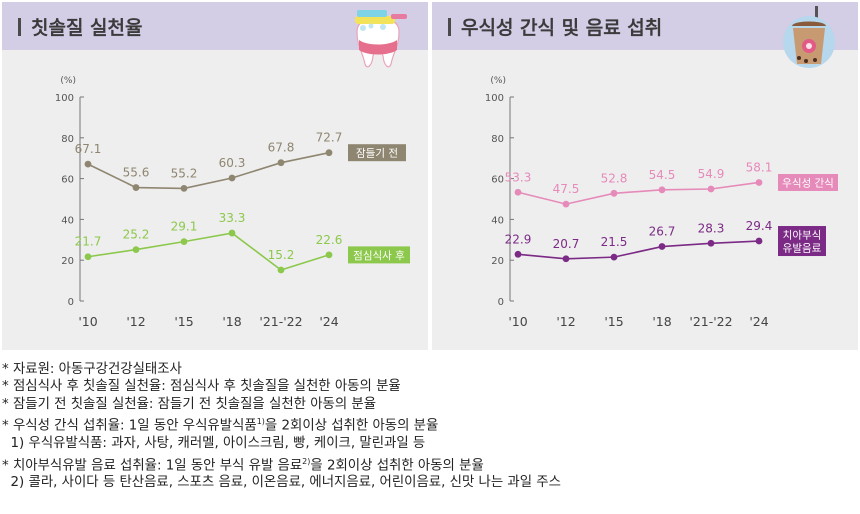 This screenshot has height=514, width=860. Describe the element at coordinates (136, 173) in the screenshot. I see `data-label: 55.6` at that location.